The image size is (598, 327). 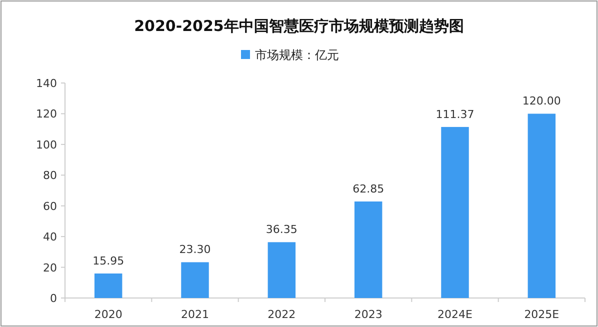 I want to click on chart-title: 2020-2025年中国智慧医疗市场规模预测趋势图, so click(x=299, y=26).